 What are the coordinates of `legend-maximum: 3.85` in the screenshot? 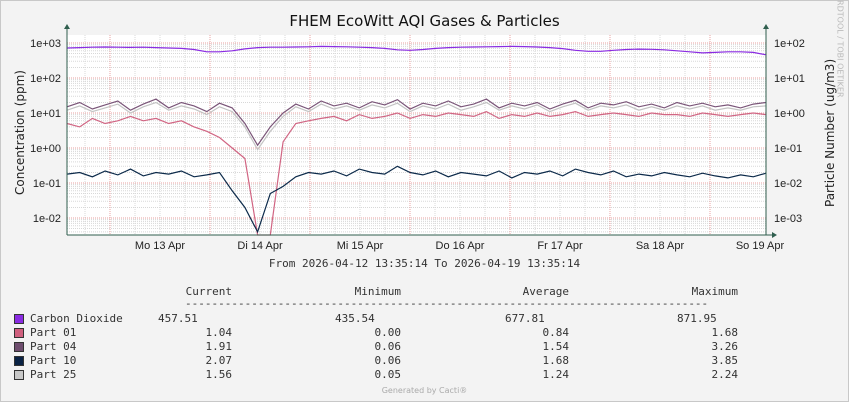 It's located at (725, 360).